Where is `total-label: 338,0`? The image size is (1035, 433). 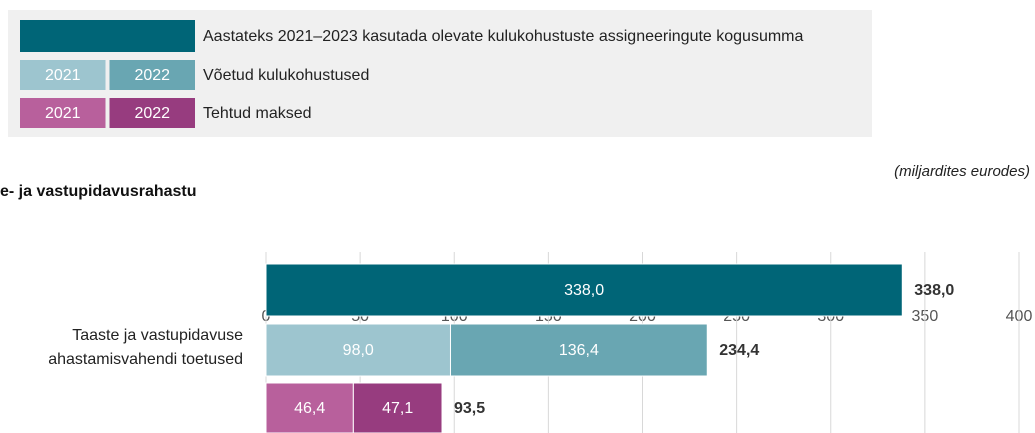
total-label: 338,0 is located at coordinates (934, 290).